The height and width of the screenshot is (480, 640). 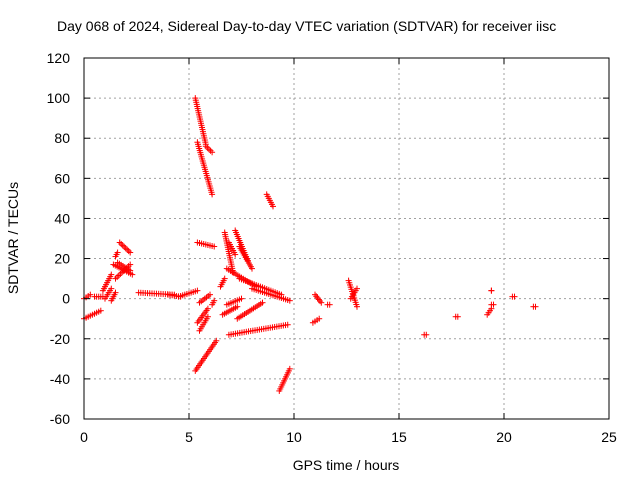 What do you see at coordinates (60, 419) in the screenshot?
I see `y-tick-label: -60` at bounding box center [60, 419].